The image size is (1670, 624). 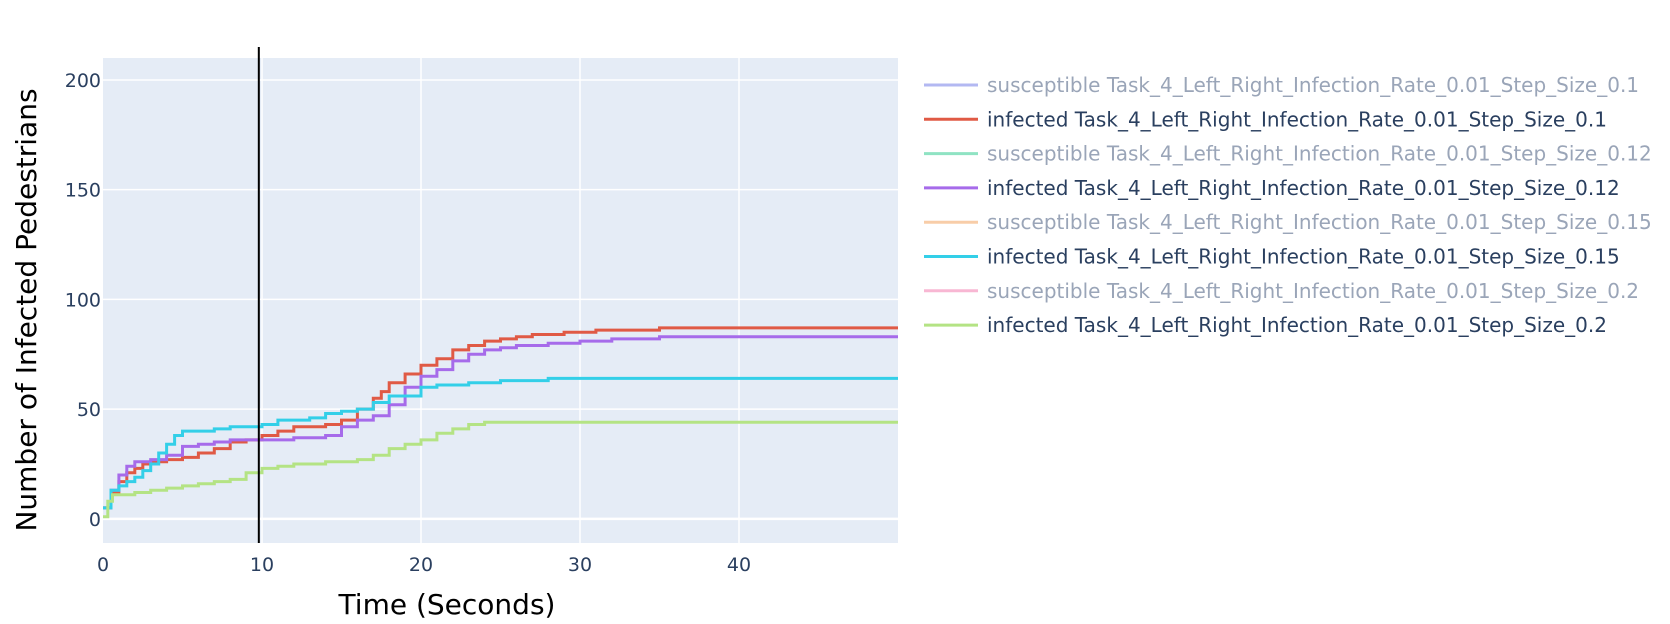 I want to click on series-lines, so click(x=500, y=422).